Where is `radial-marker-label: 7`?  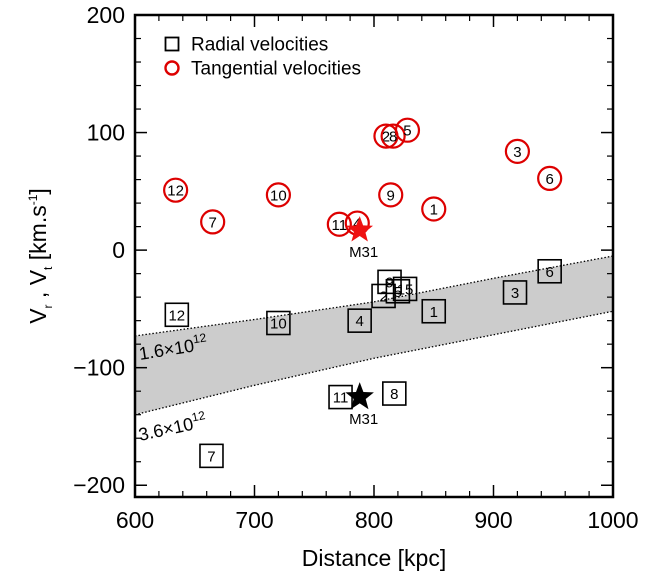
radial-marker-label: 7 is located at coordinates (211, 456).